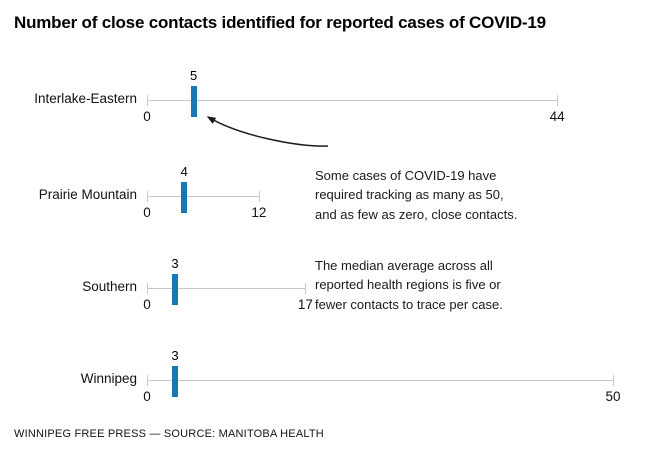  What do you see at coordinates (85, 98) in the screenshot?
I see `region-label: Interlake-Eastern` at bounding box center [85, 98].